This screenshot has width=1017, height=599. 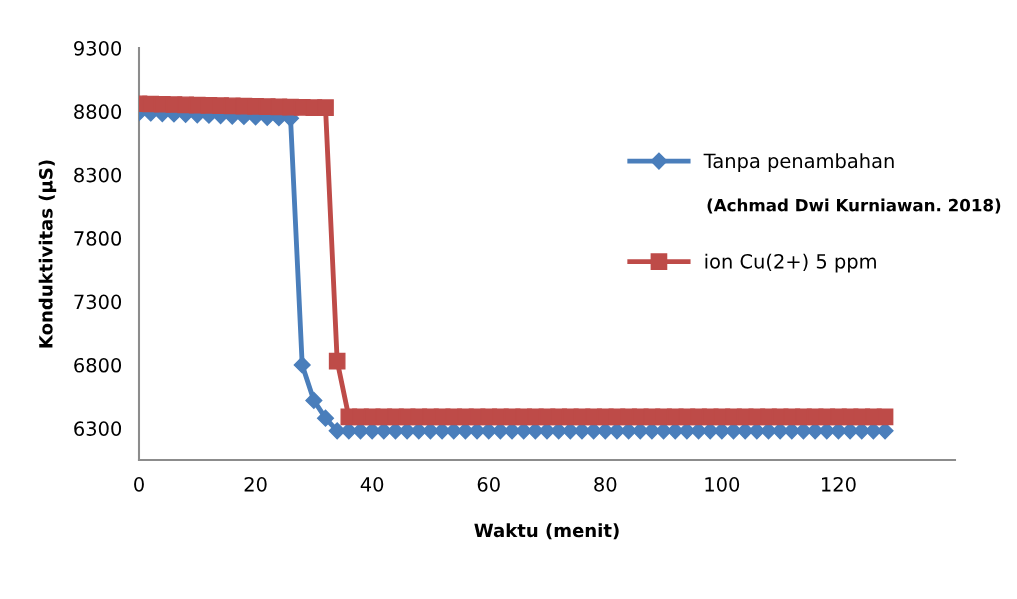 What do you see at coordinates (546, 531) in the screenshot?
I see `x-axis-title: Waktu (menit)` at bounding box center [546, 531].